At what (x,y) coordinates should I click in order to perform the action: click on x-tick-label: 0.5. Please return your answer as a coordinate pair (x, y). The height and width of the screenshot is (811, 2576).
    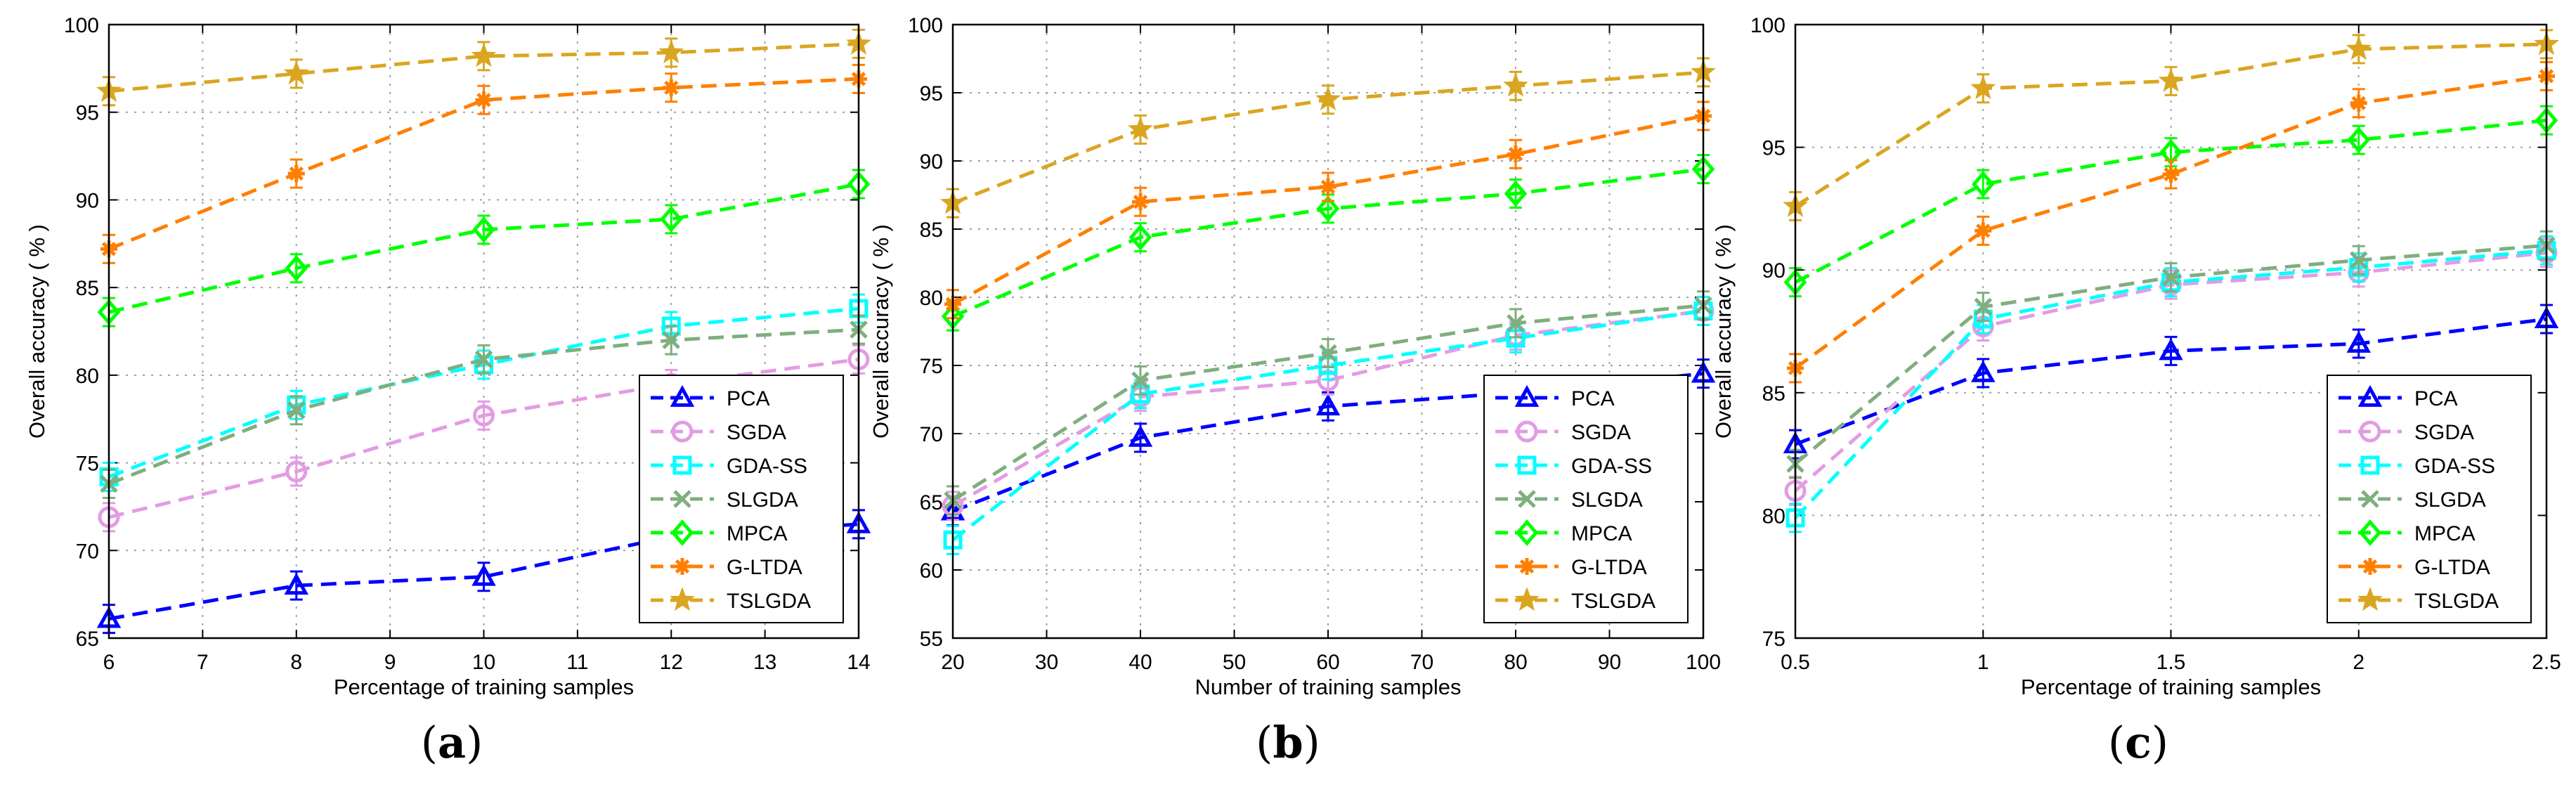
    Looking at the image, I should click on (1796, 662).